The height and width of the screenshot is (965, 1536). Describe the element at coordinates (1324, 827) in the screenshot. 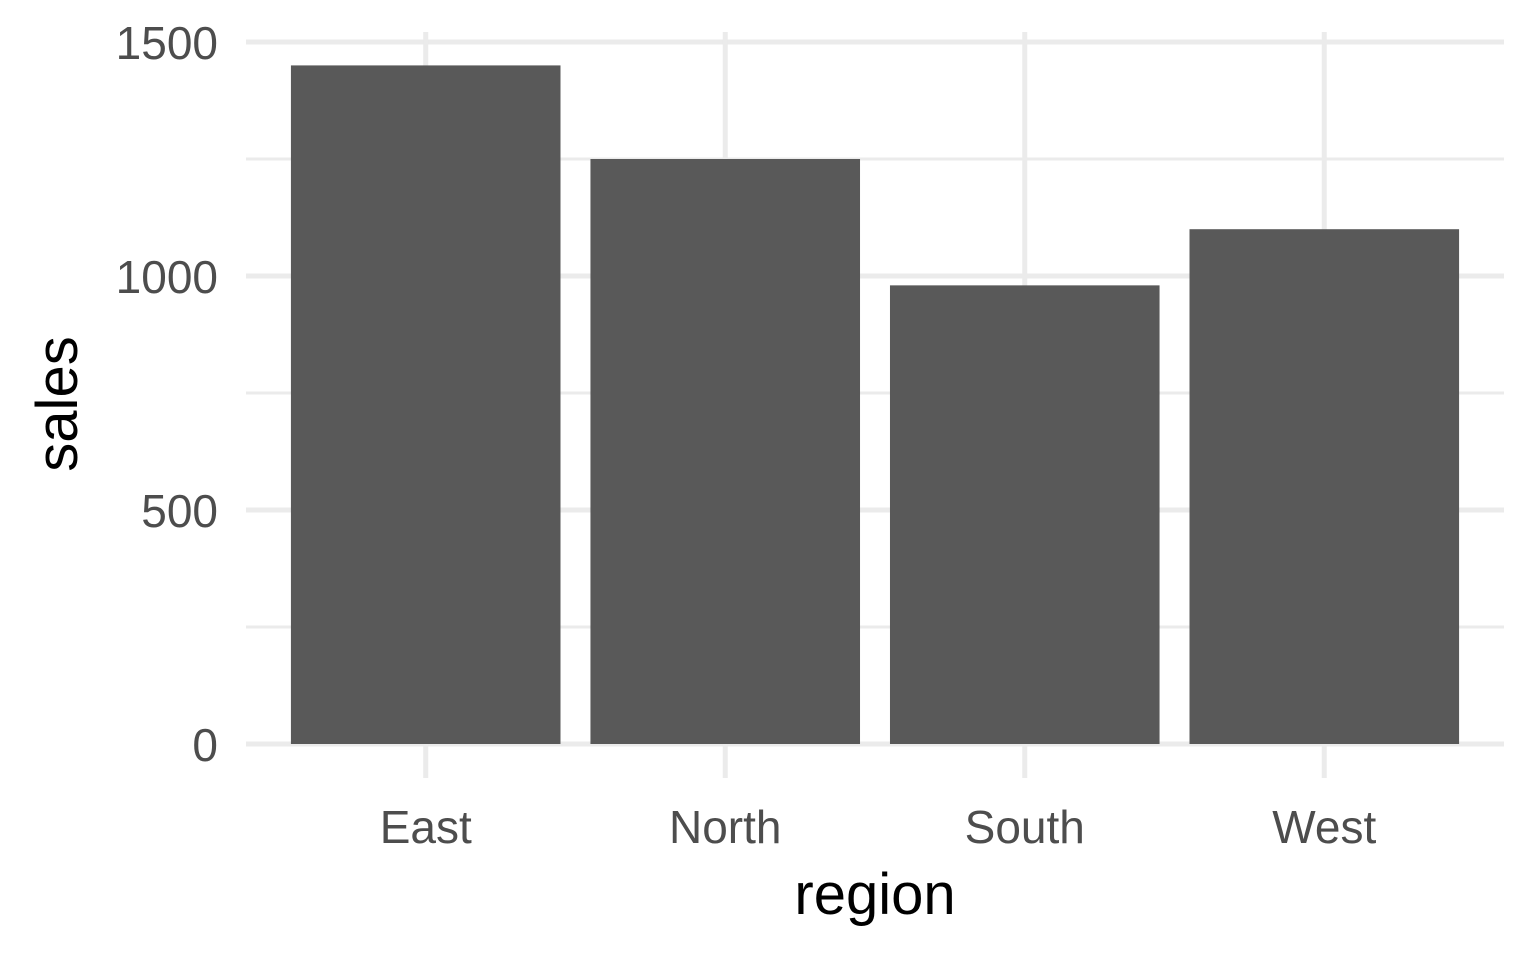

I see `x-tick-label: West` at that location.